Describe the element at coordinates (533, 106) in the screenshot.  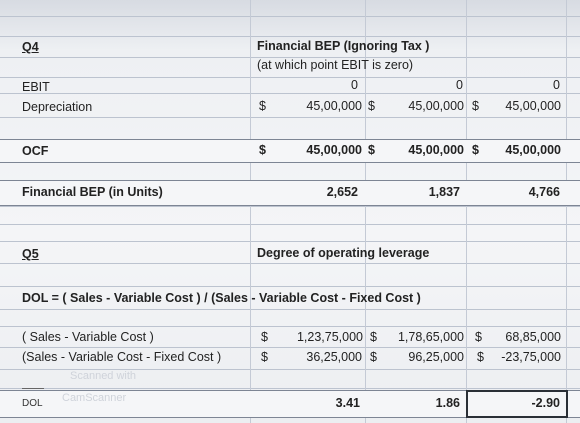
I see `depreciation-value-3: 45,00,000` at that location.